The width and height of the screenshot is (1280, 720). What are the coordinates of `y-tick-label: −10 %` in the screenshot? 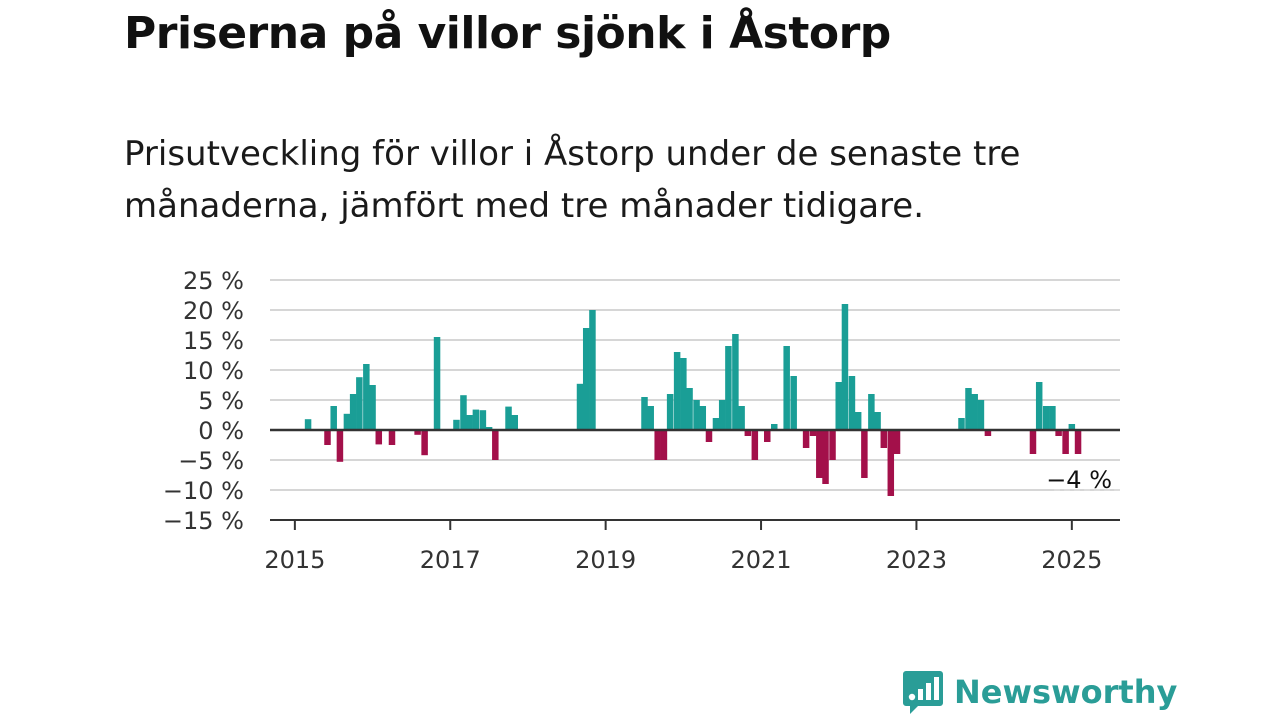 It's located at (203, 491).